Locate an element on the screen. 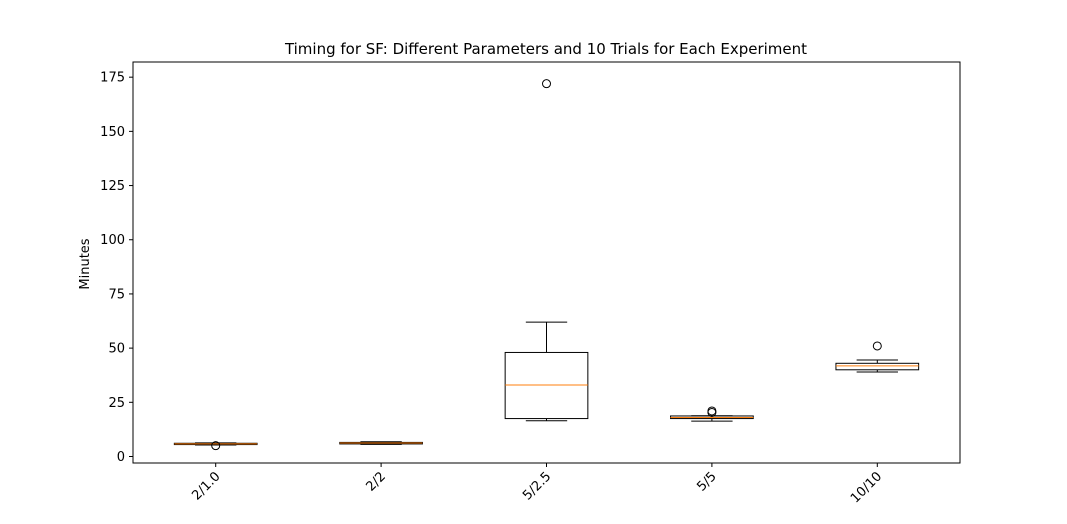 The width and height of the screenshot is (1067, 524). y-tick-label: 75 is located at coordinates (116, 294).